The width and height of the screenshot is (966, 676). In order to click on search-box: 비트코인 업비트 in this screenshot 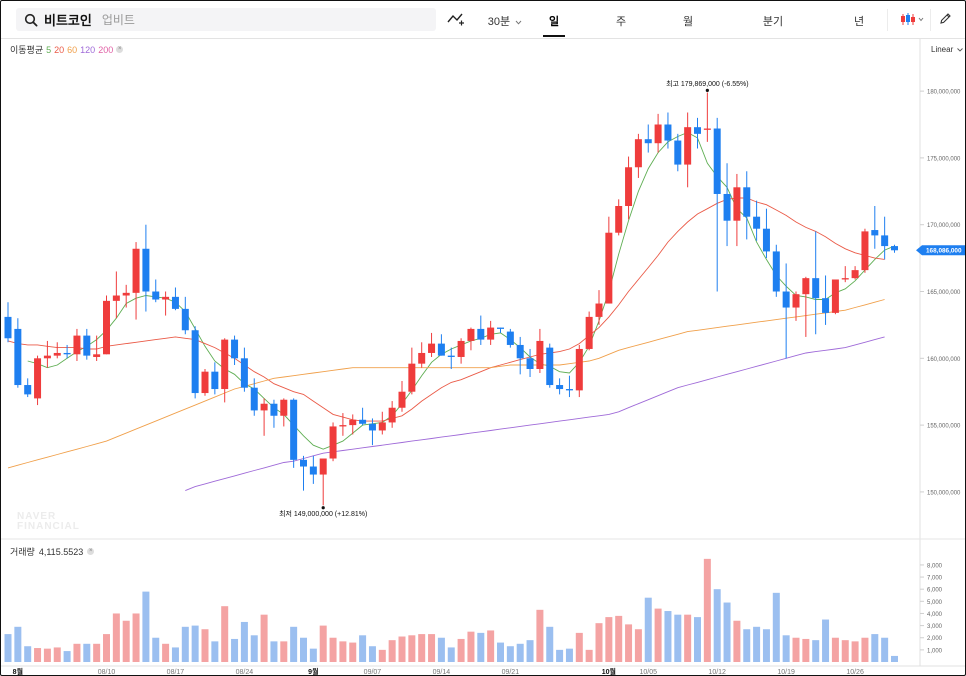, I will do `click(226, 19)`.